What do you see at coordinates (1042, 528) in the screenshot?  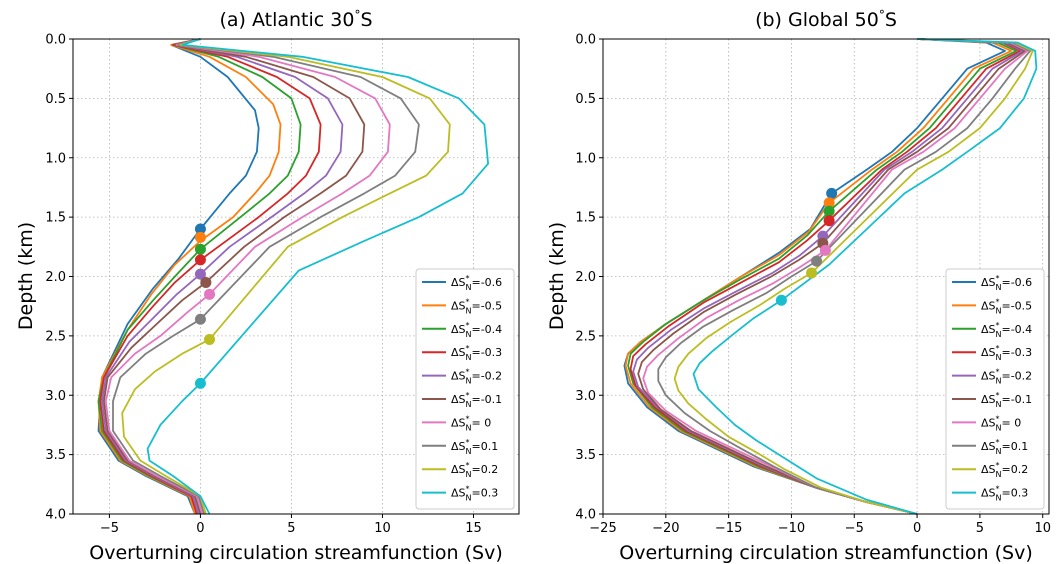 I see `panel-b-xtick-label-7: 10` at bounding box center [1042, 528].